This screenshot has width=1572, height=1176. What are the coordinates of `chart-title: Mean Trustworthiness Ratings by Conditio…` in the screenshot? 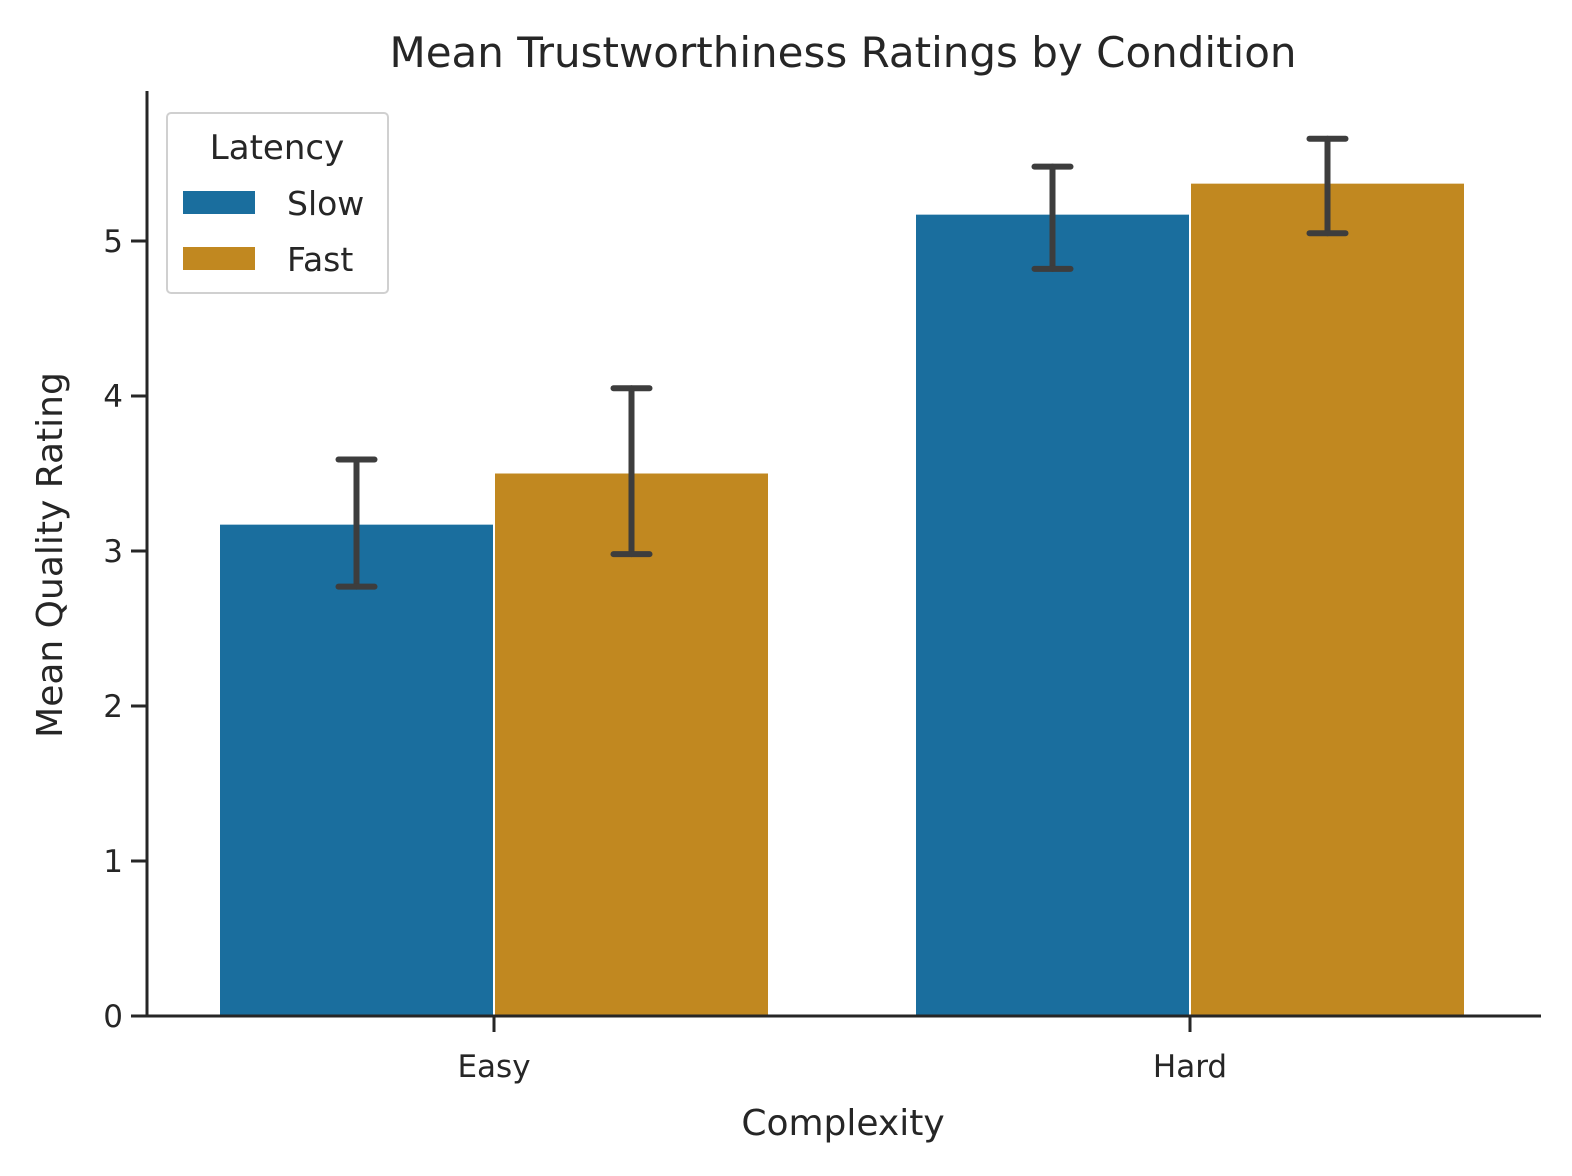 It's located at (842, 52).